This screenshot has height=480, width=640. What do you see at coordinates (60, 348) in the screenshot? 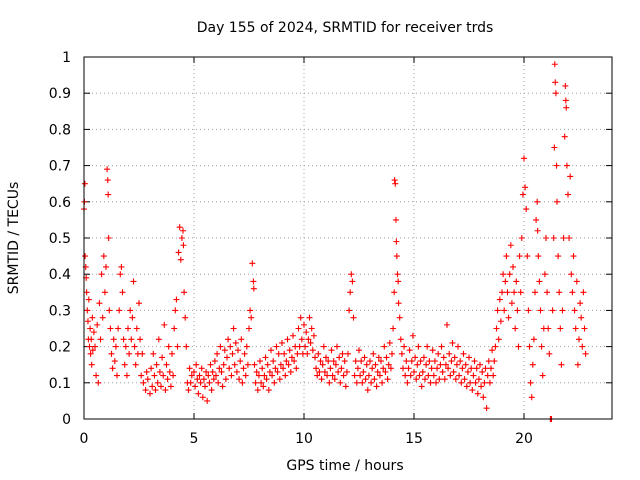
I see `y-tick-label: 0.2` at bounding box center [60, 348].